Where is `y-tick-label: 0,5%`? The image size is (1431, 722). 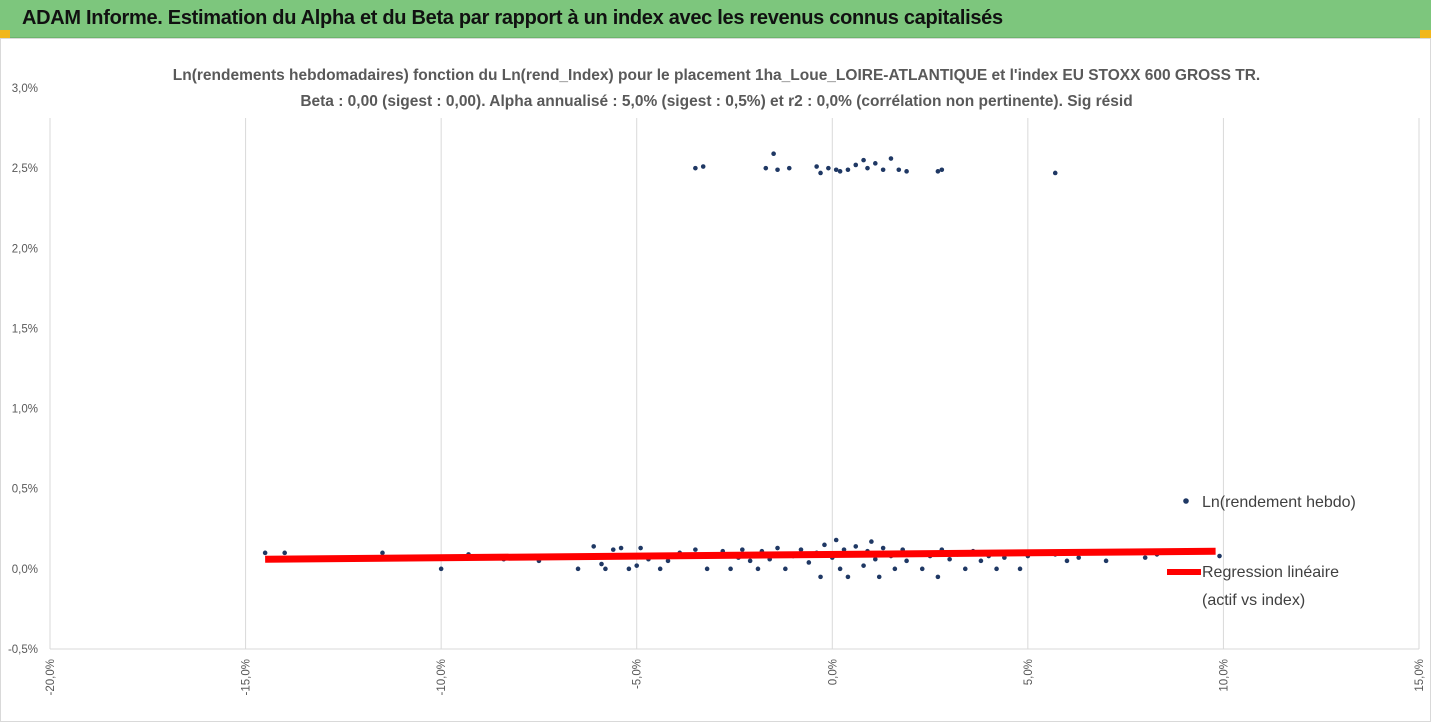 y-tick-label: 0,5% is located at coordinates (25, 490).